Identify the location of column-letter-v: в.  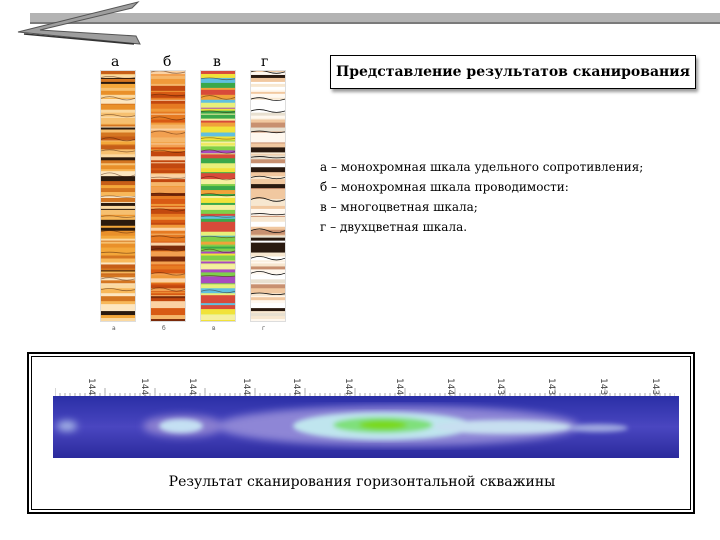
(217, 62).